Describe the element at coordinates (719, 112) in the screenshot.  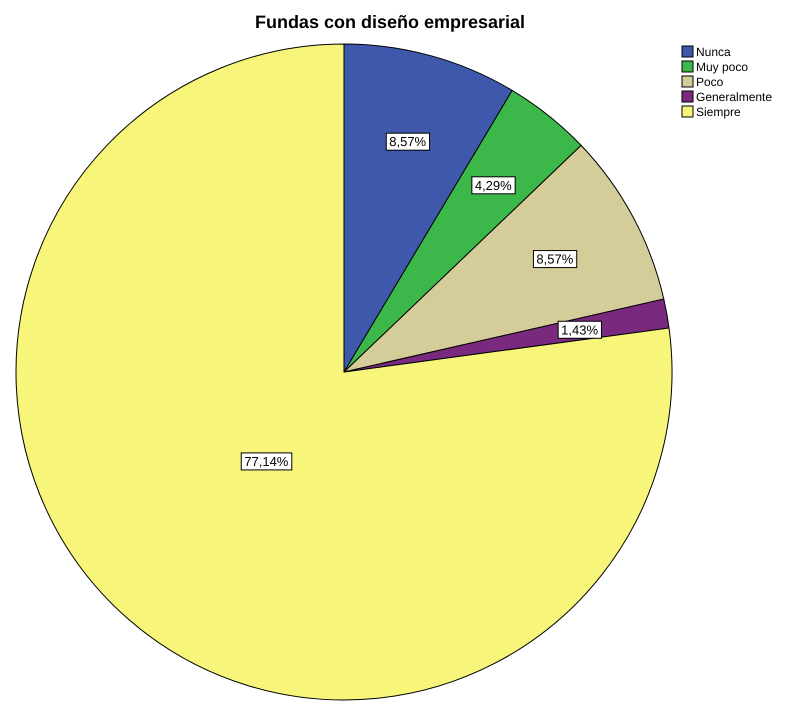
I see `legend-label: Siempre` at that location.